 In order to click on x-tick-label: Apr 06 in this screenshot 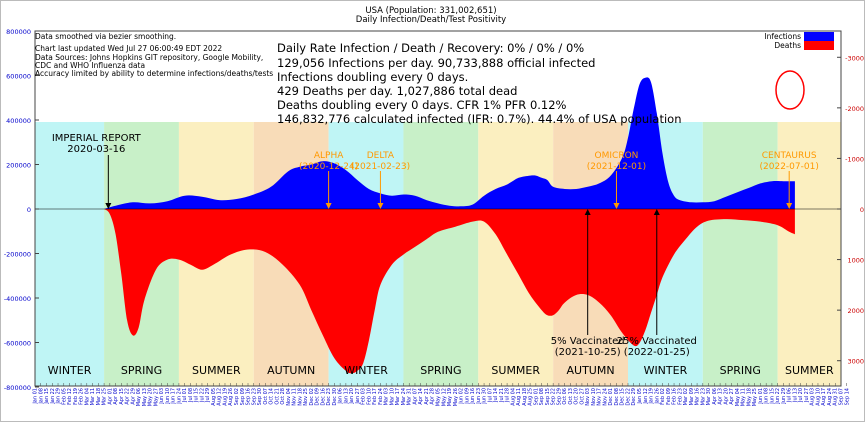, I will do `click(715, 396)`.